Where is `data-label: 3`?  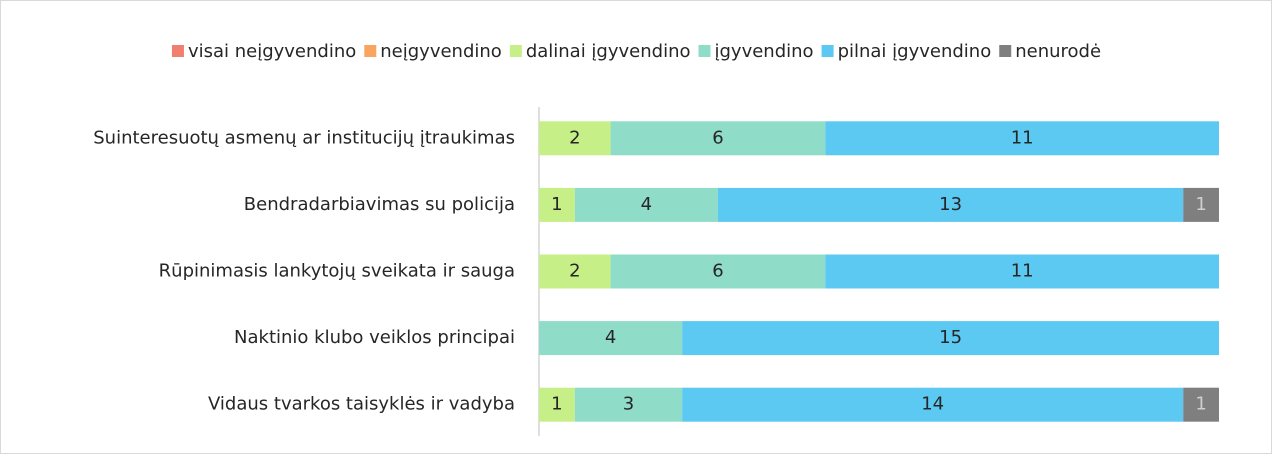
data-label: 3 is located at coordinates (628, 404).